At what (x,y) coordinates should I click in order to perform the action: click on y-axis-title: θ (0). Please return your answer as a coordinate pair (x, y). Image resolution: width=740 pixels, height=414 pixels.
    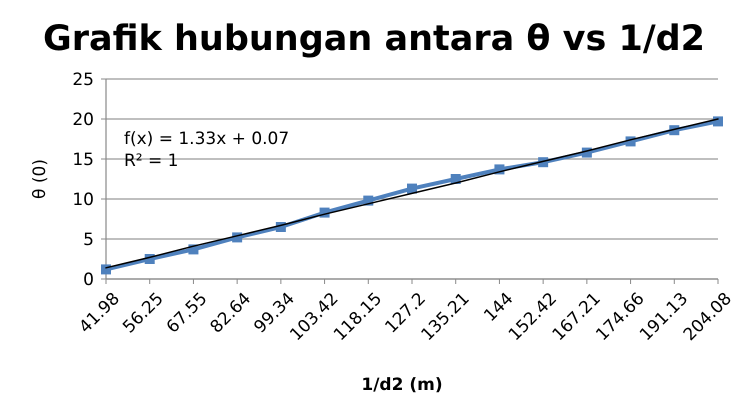
    Looking at the image, I should click on (40, 179).